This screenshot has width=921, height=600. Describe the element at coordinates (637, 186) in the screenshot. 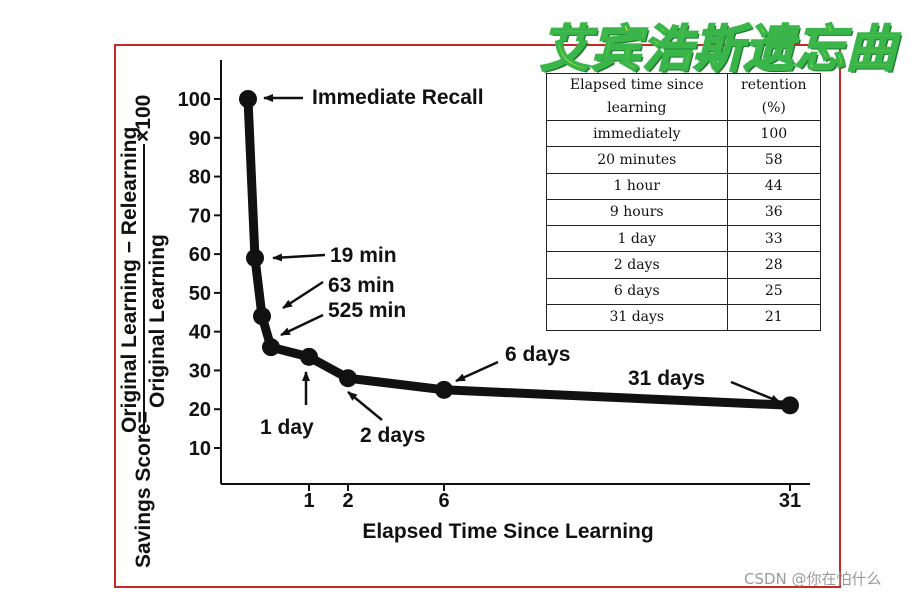

I see `table-cell: 1 hour` at that location.